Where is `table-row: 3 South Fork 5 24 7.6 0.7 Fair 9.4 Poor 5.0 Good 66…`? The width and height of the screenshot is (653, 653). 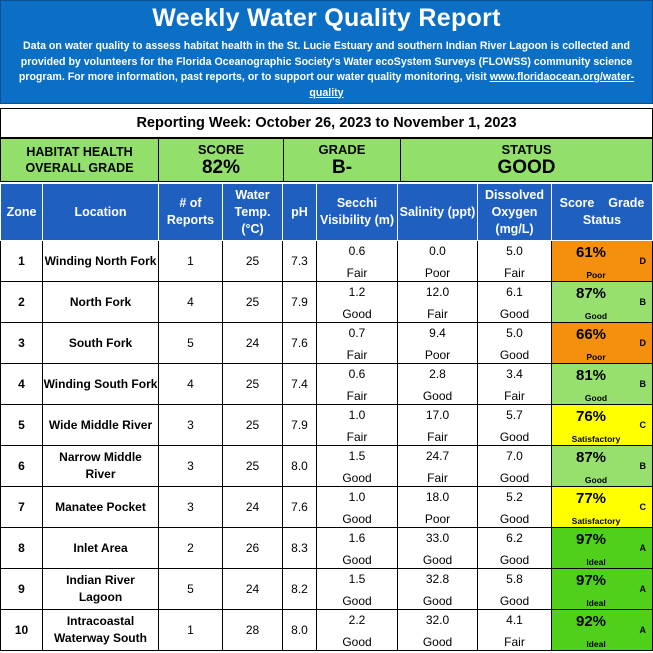 table-row: 3 South Fork 5 24 7.6 0.7 Fair 9.4 Poor 5.0 Good 66… is located at coordinates (326, 343).